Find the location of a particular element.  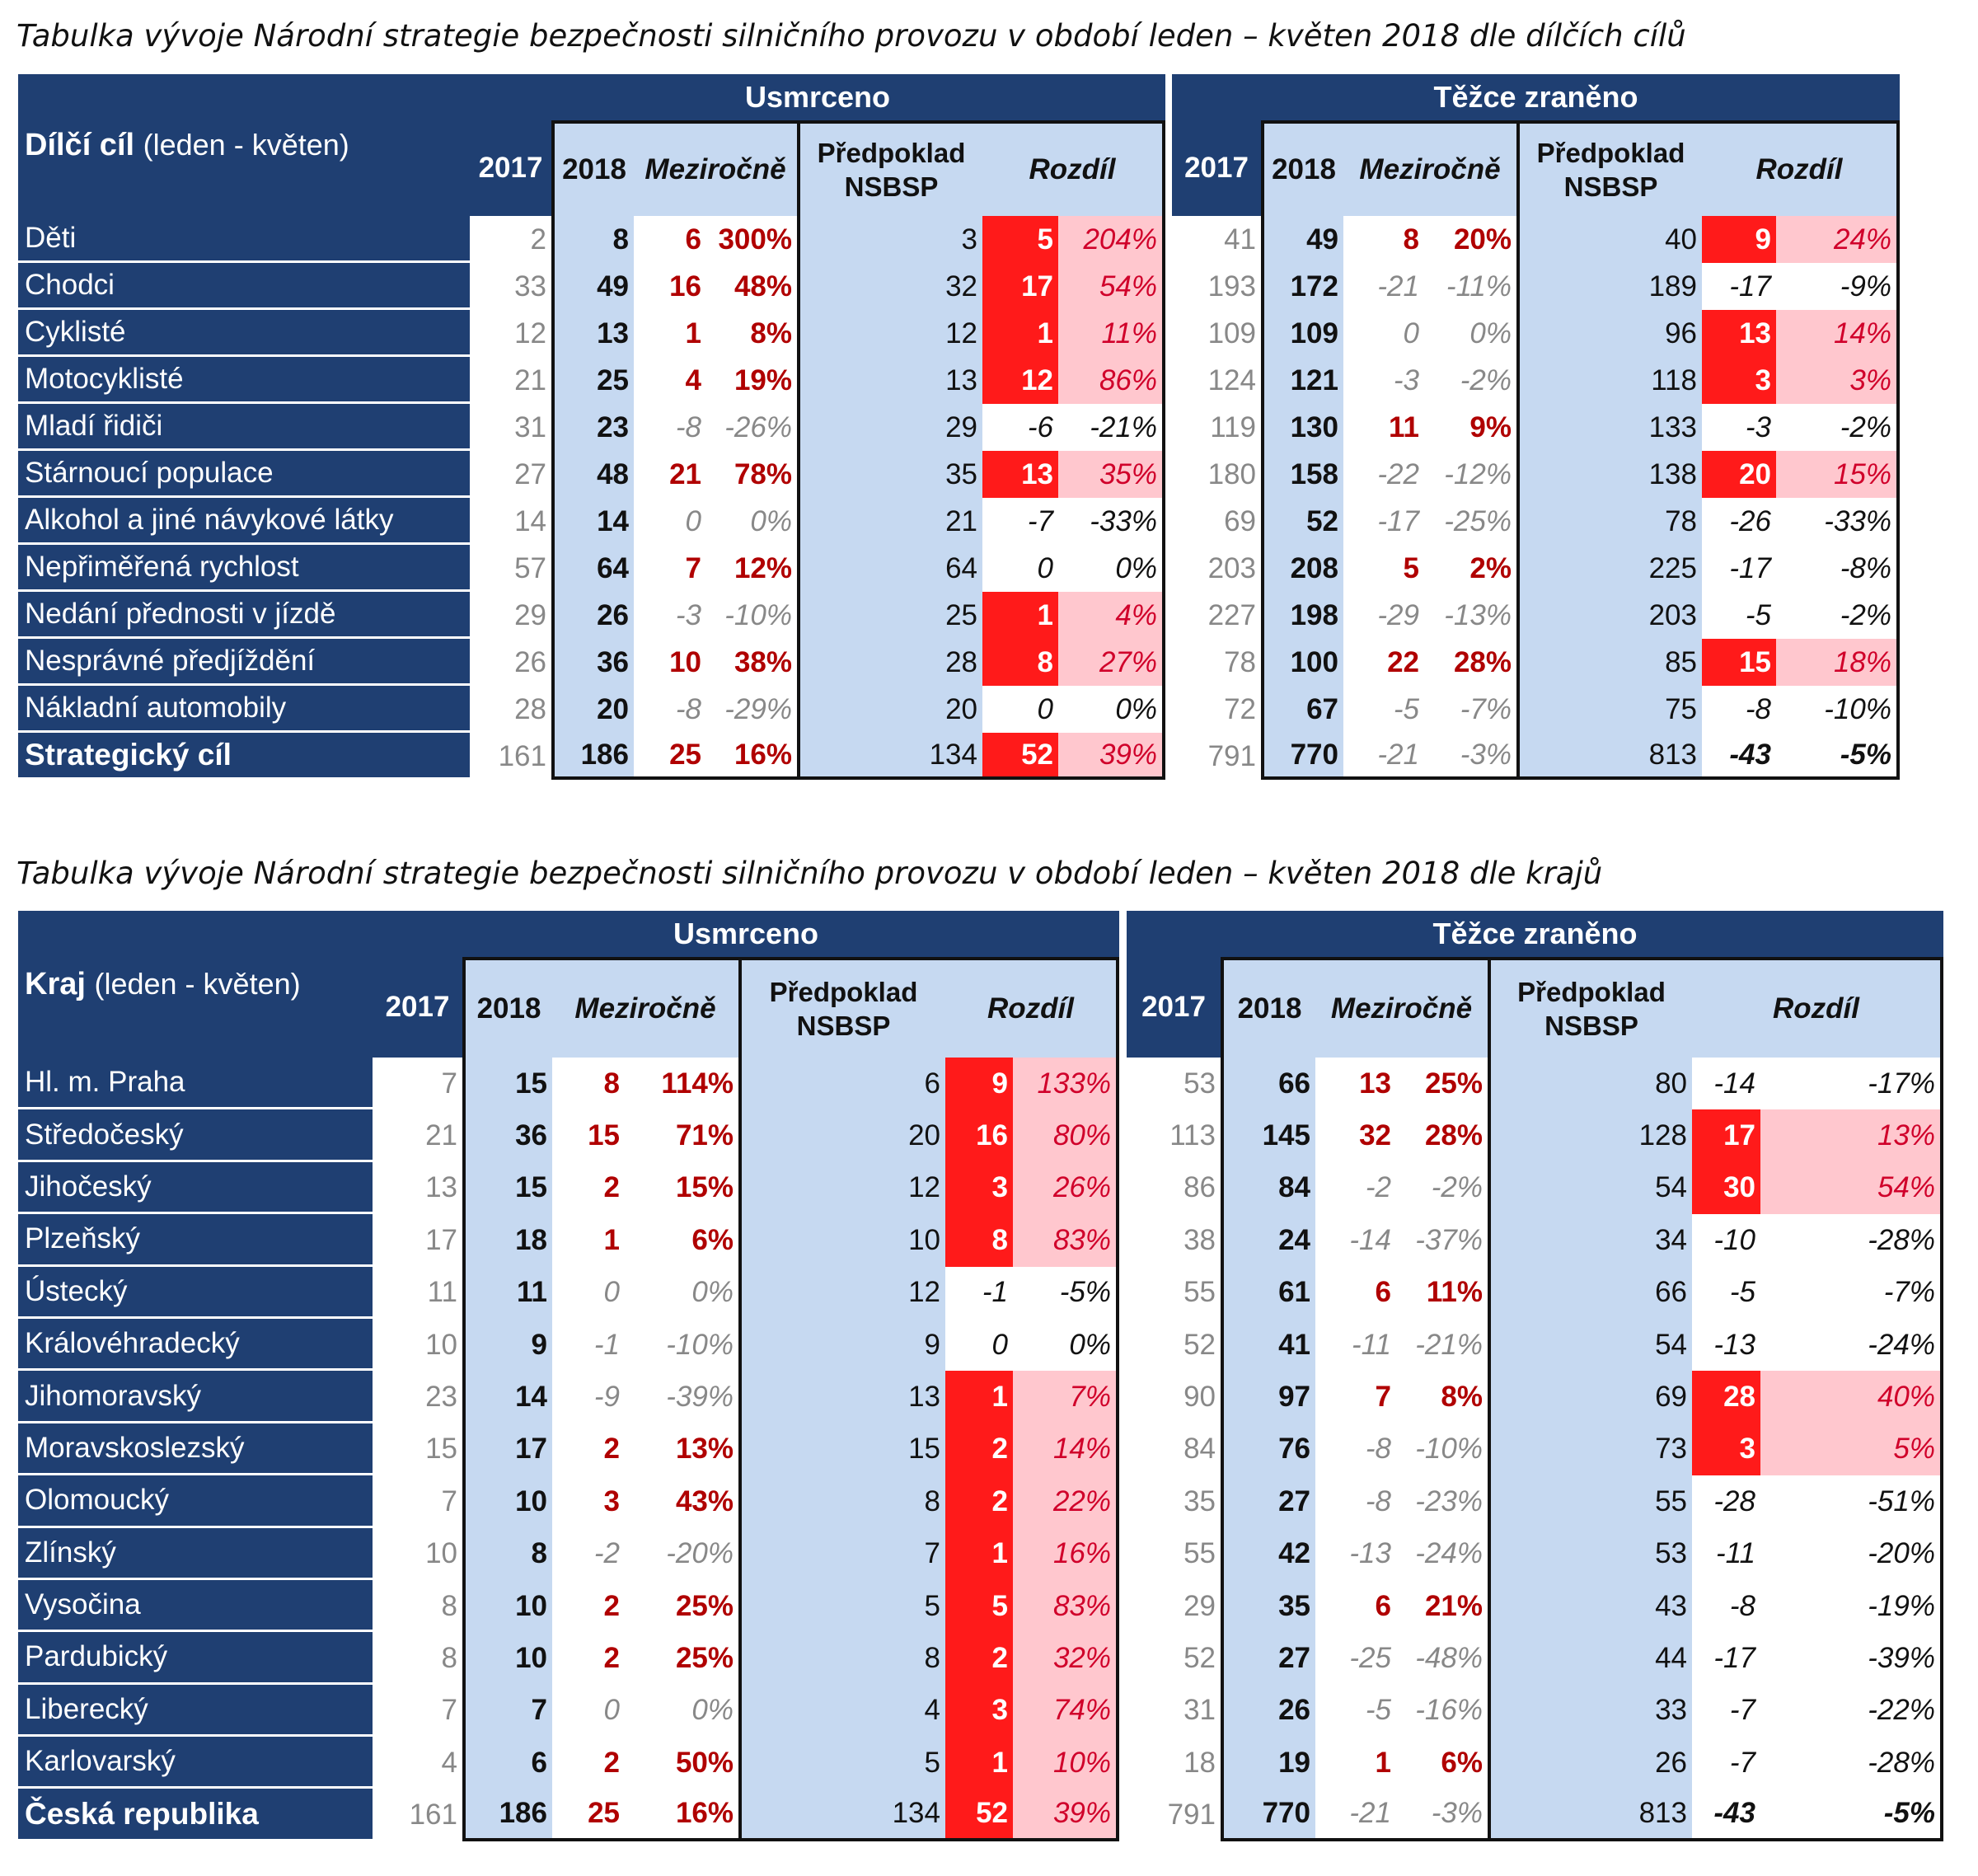

goals-val-rozdil-pct: 0% is located at coordinates (1111, 568).